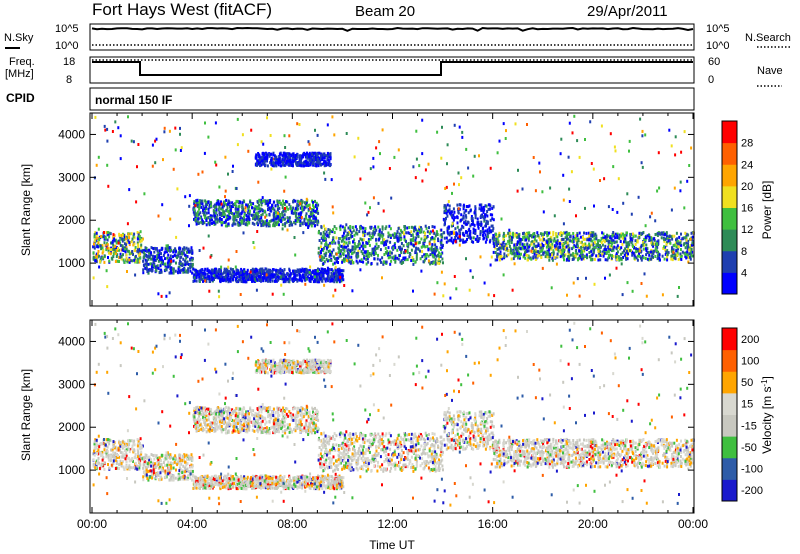 Image resolution: width=800 pixels, height=554 pixels. I want to click on noise-frame, so click(392, 37).